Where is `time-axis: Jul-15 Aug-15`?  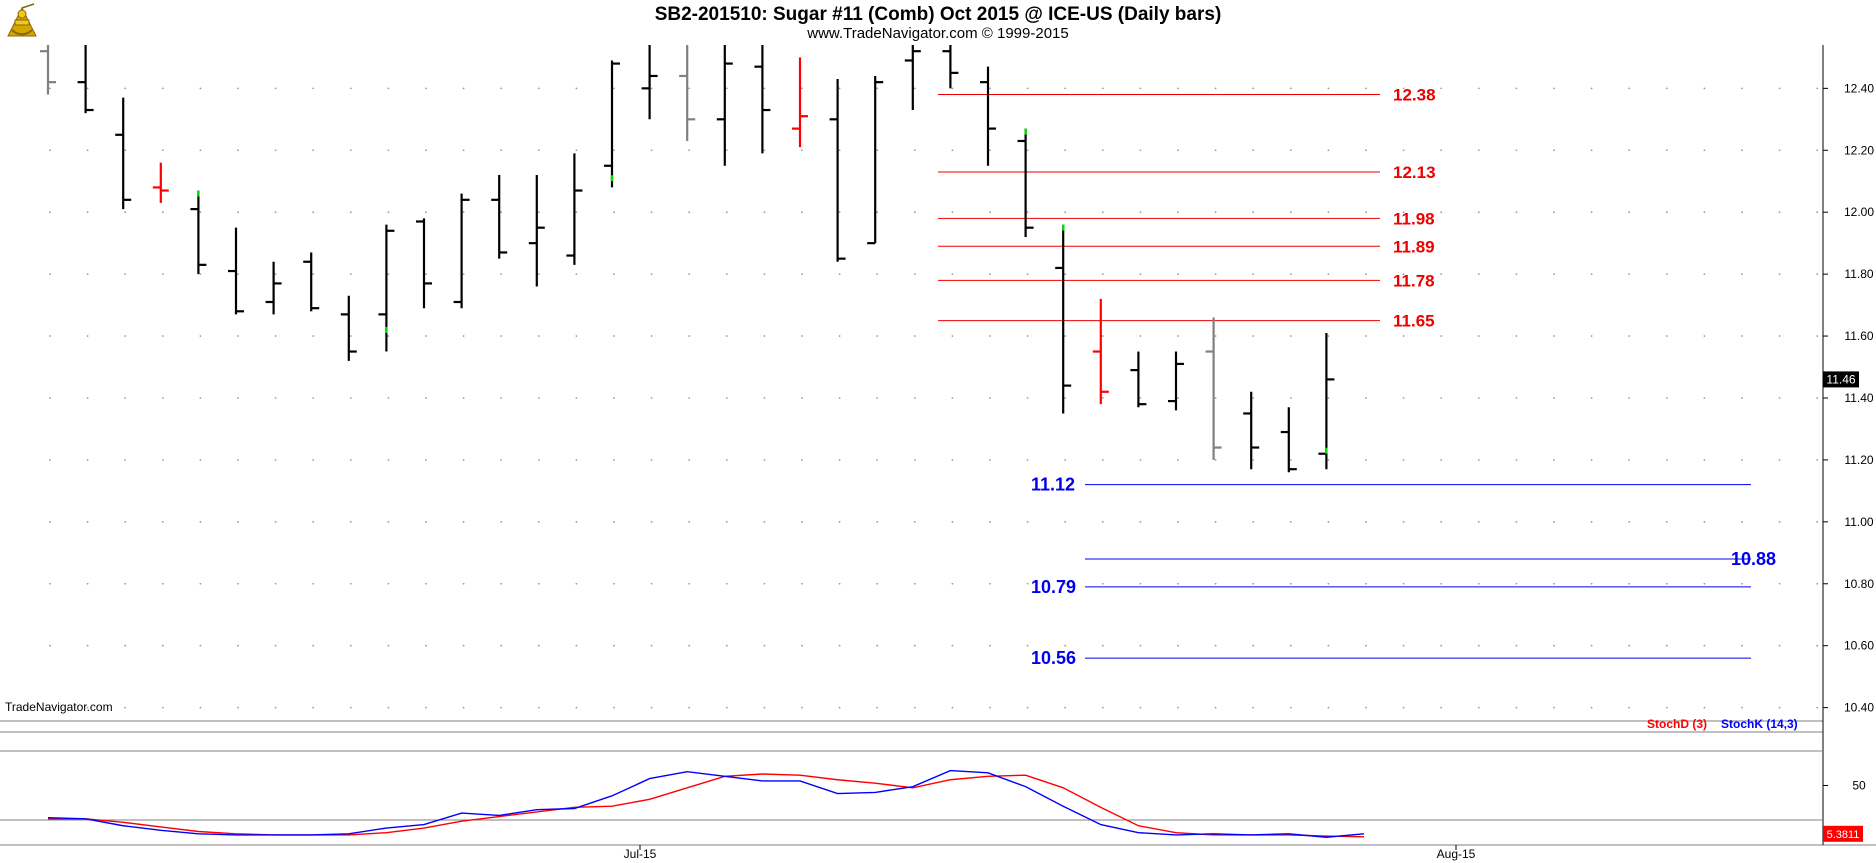
time-axis: Jul-15 Aug-15 is located at coordinates (1050, 853).